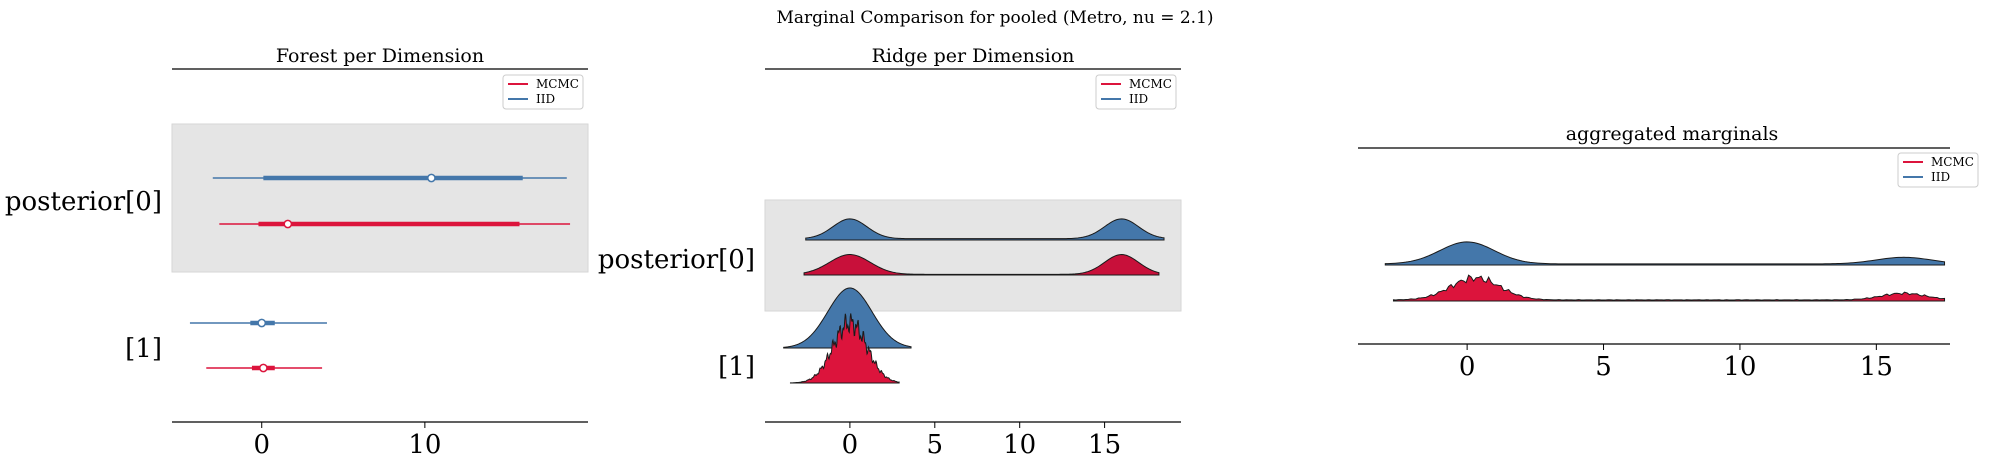 This screenshot has height=465, width=1990. Describe the element at coordinates (380, 56) in the screenshot. I see `forest-title: Forest per Dimension` at that location.